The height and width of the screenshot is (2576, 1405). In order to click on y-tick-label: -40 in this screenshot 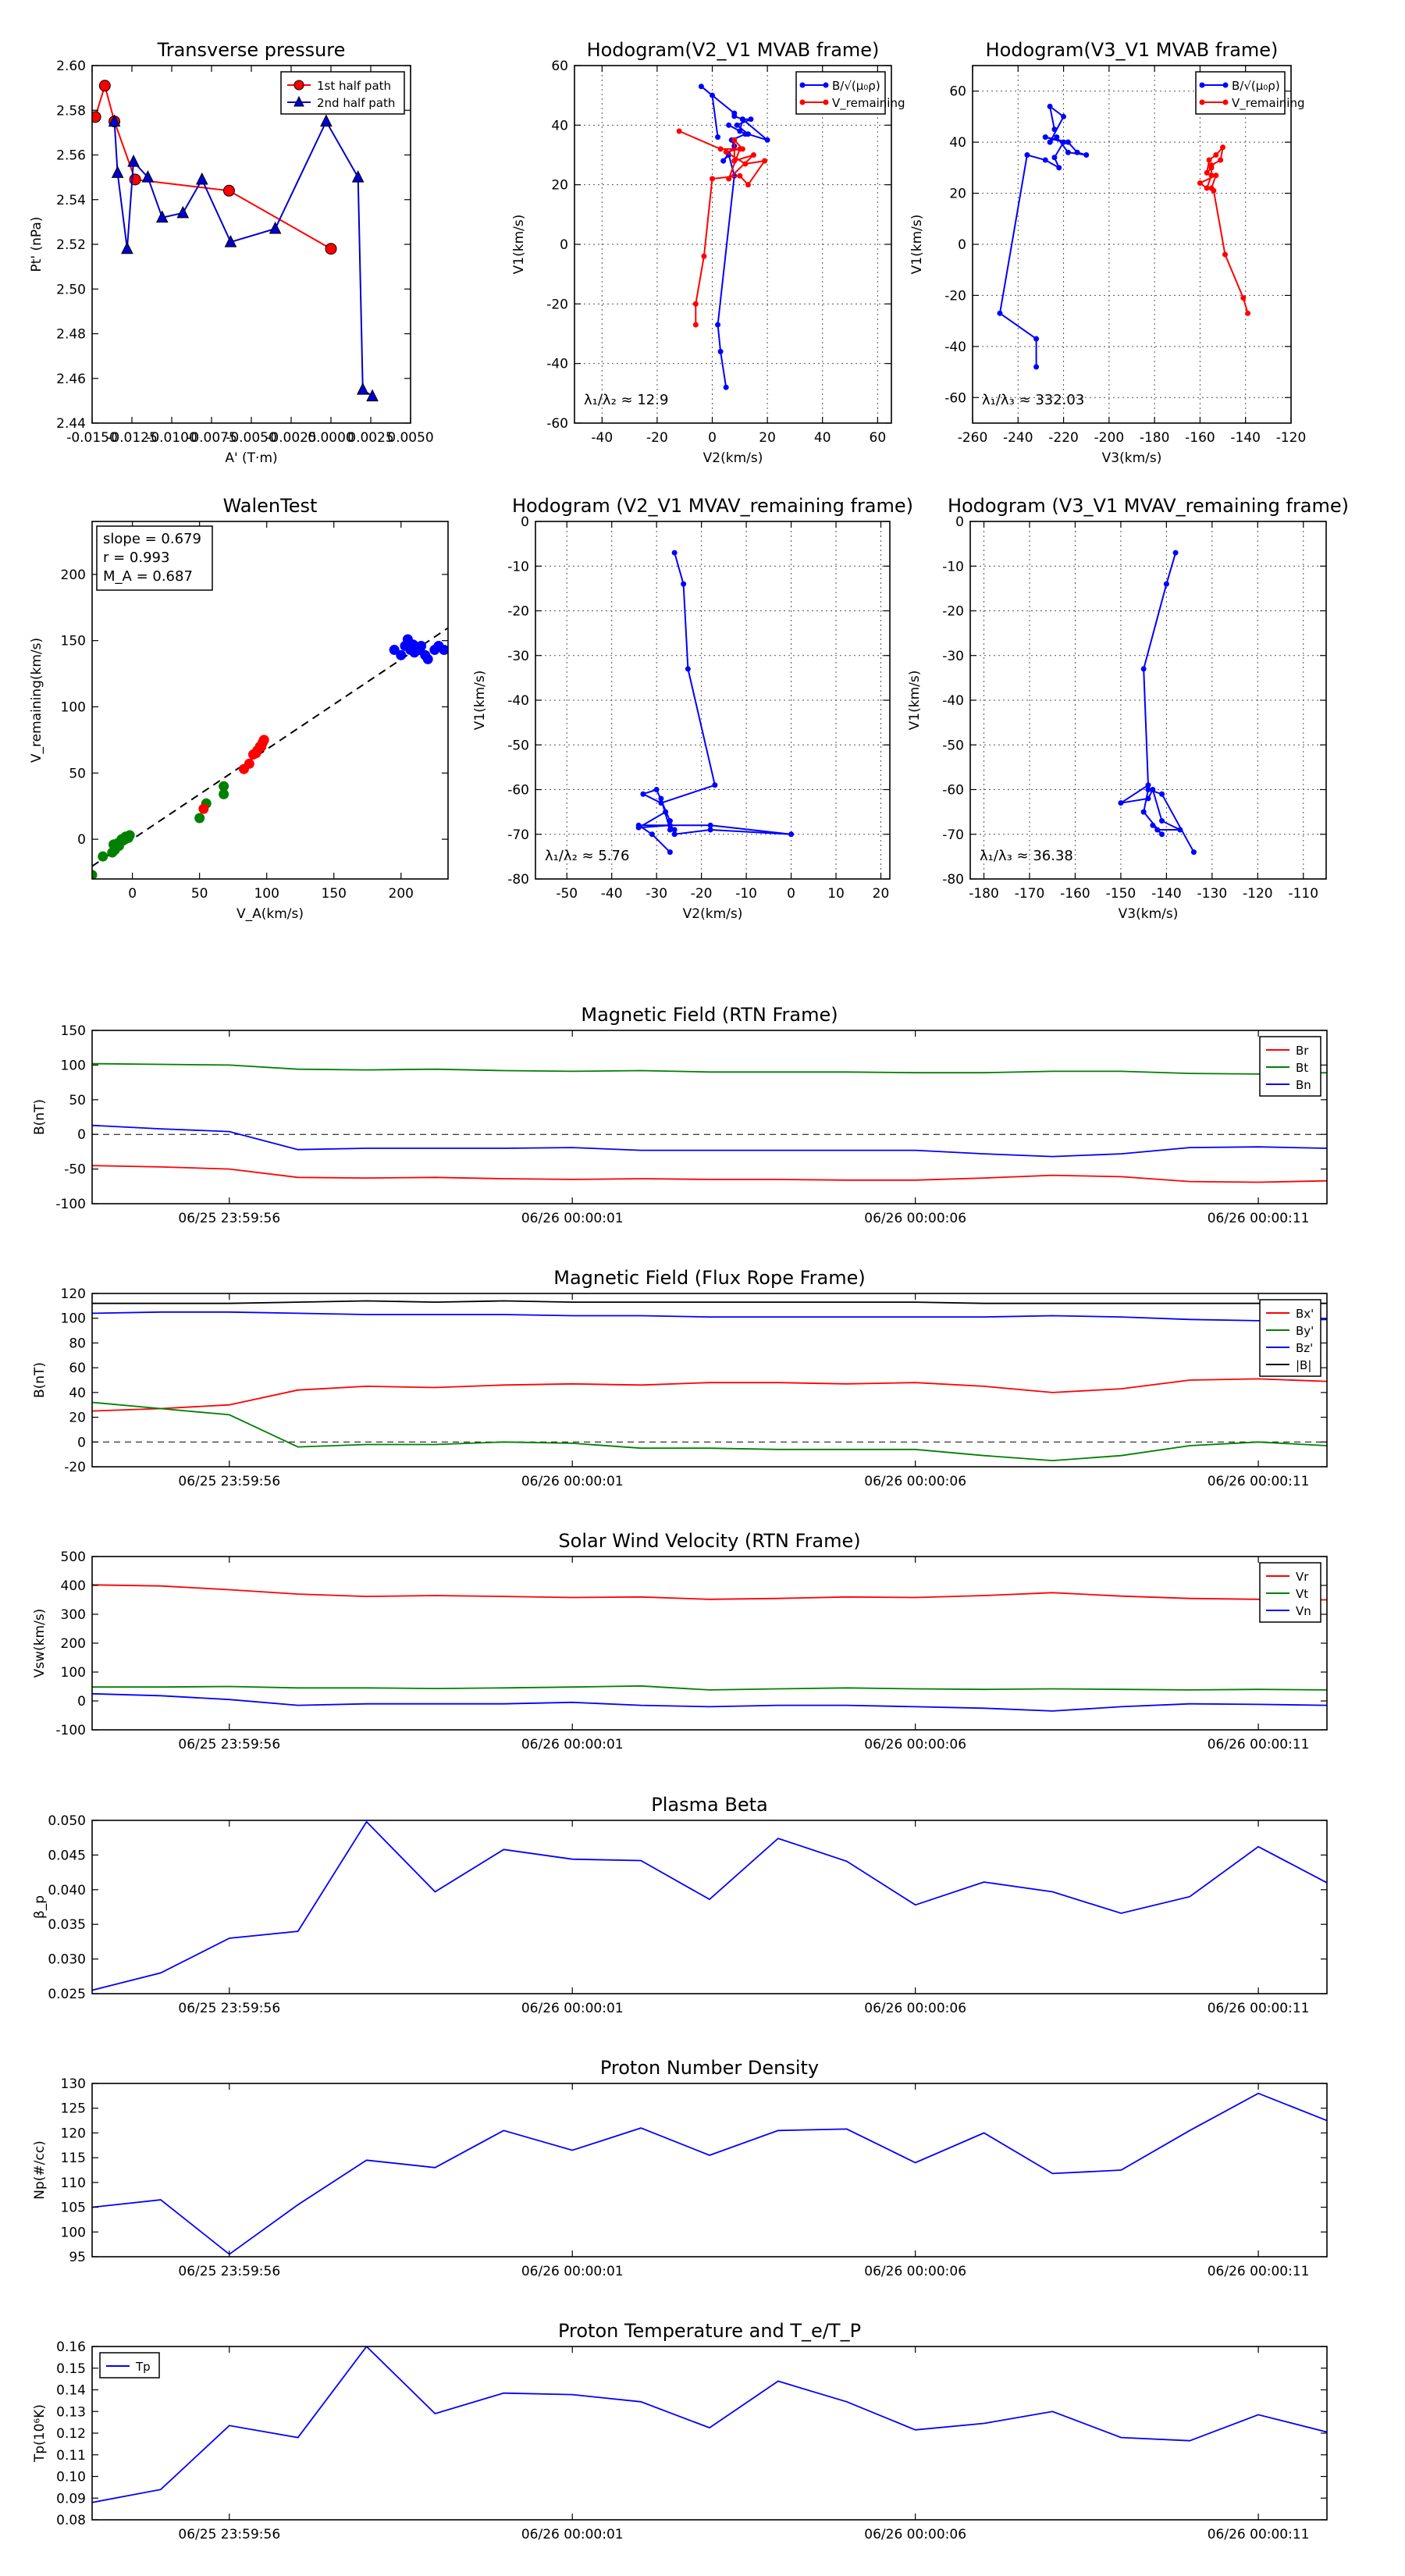, I will do `click(557, 364)`.